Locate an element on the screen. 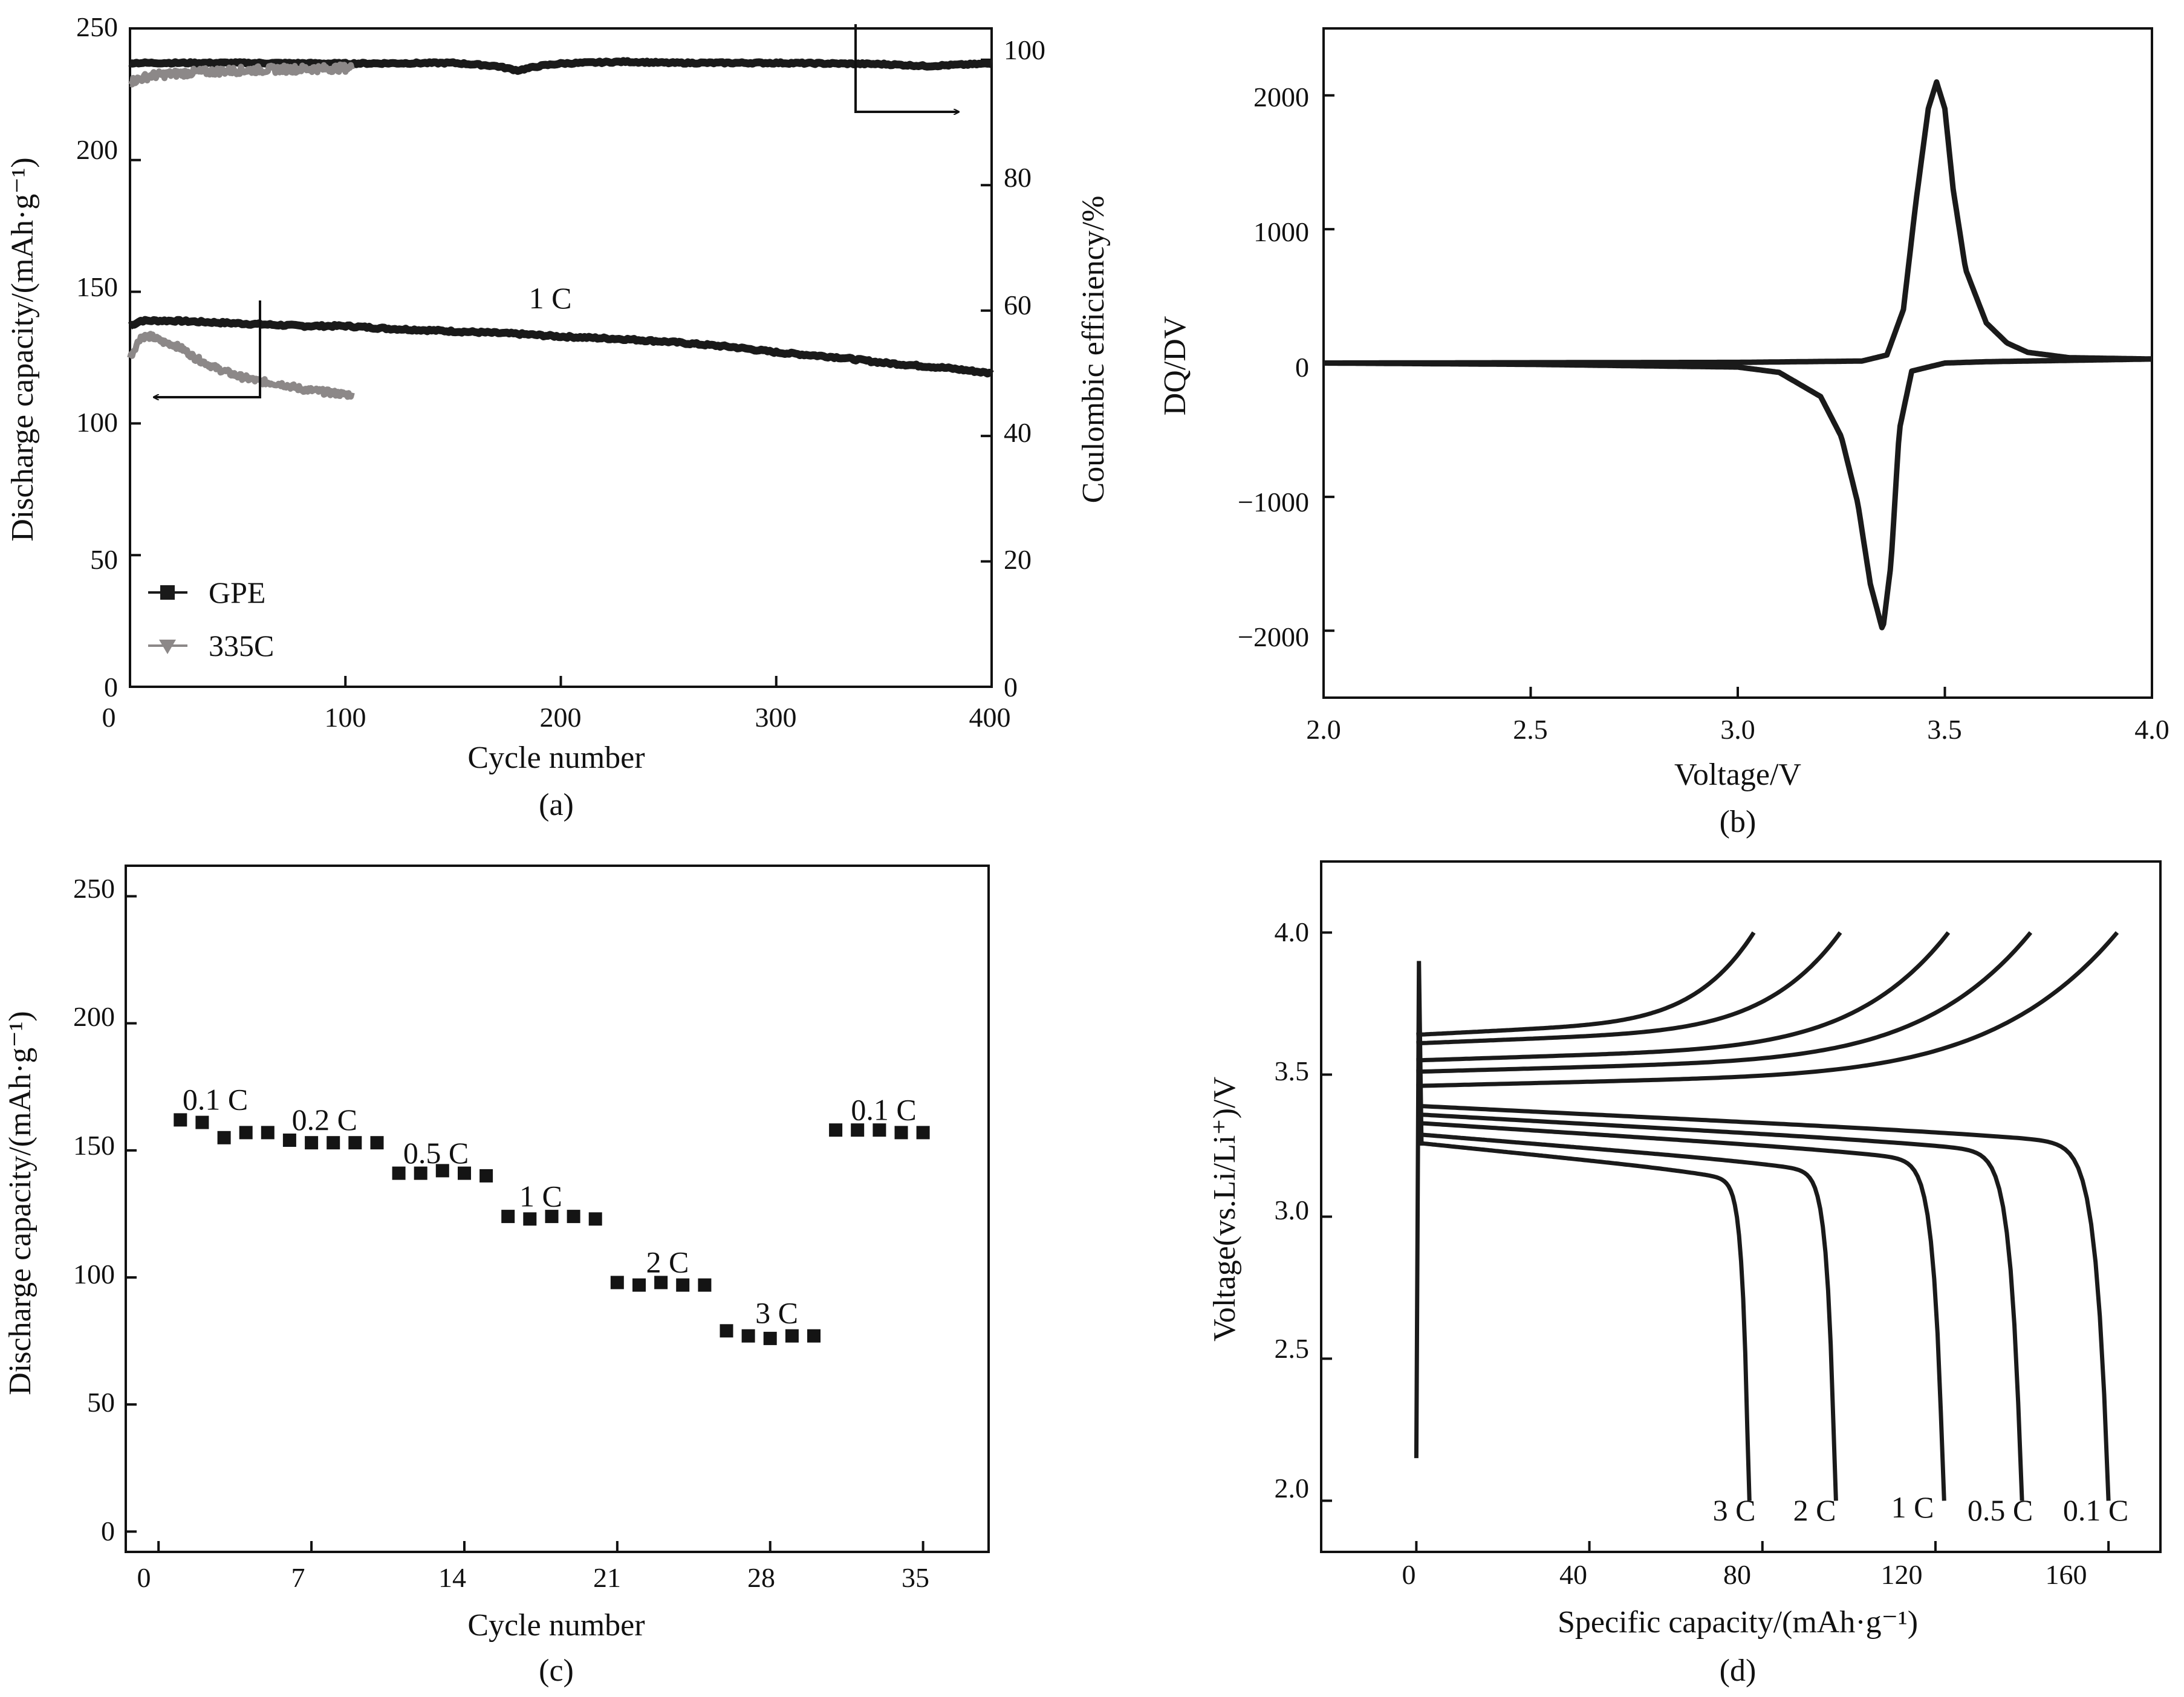 Image resolution: width=2184 pixels, height=1697 pixels. c-xtick-35: 35 is located at coordinates (915, 1577).